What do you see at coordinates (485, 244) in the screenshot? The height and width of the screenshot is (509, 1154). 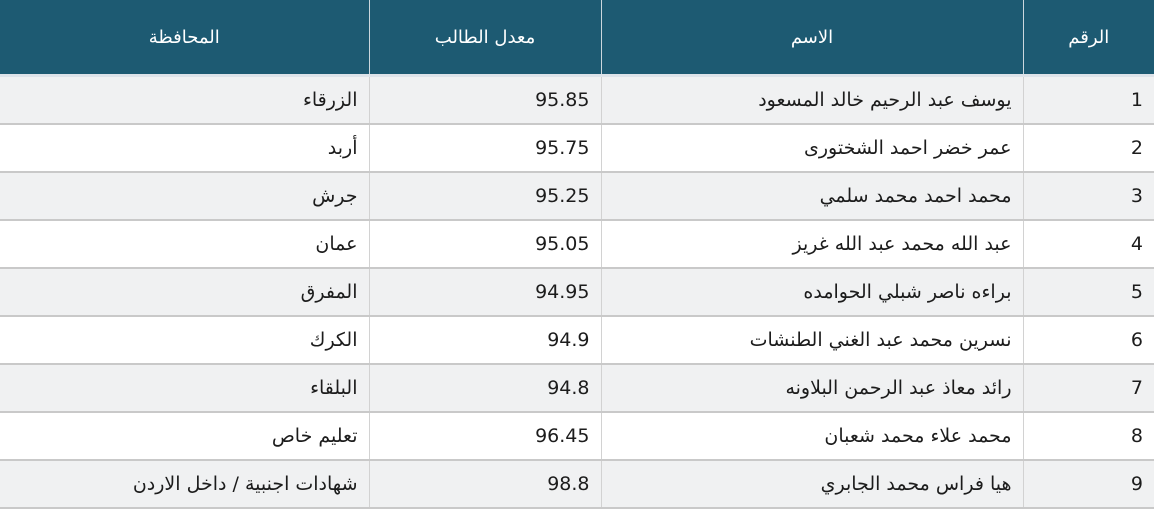 I see `cell-average: 95.05` at bounding box center [485, 244].